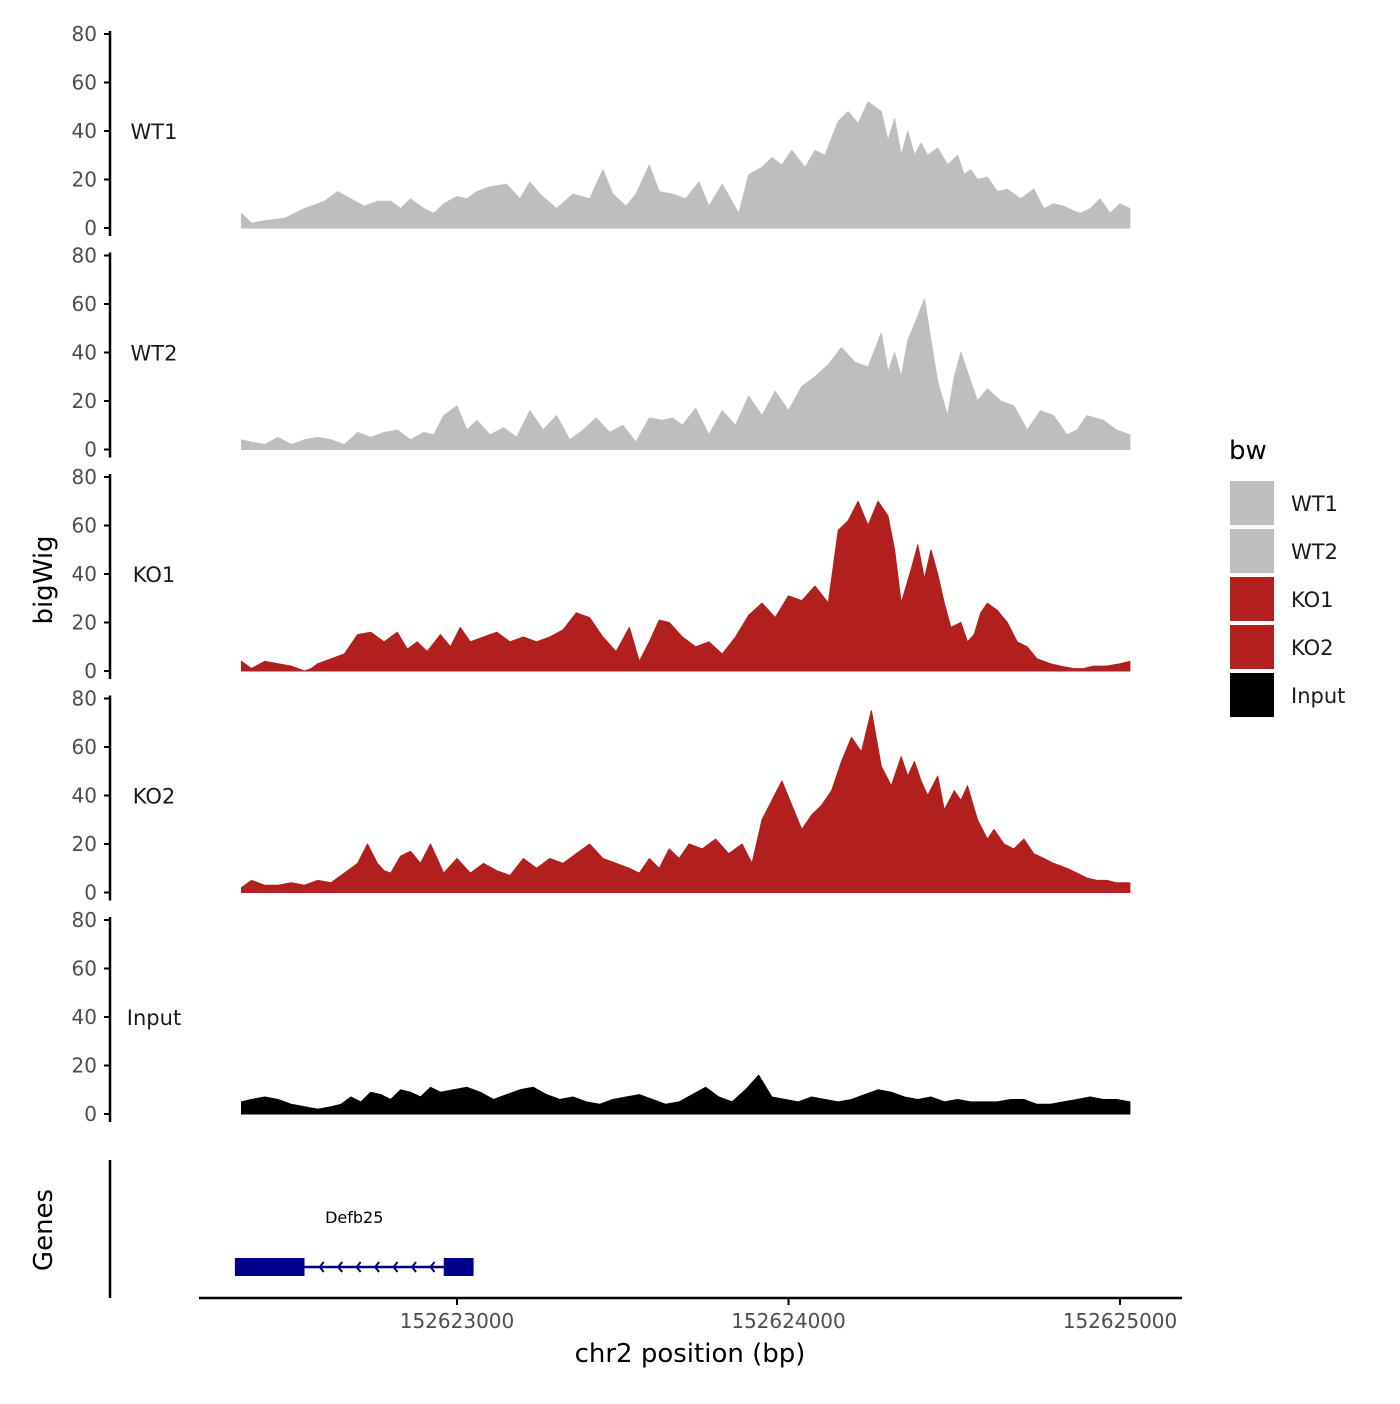 The width and height of the screenshot is (1400, 1404). Describe the element at coordinates (154, 1018) in the screenshot. I see `track-label: Input` at that location.